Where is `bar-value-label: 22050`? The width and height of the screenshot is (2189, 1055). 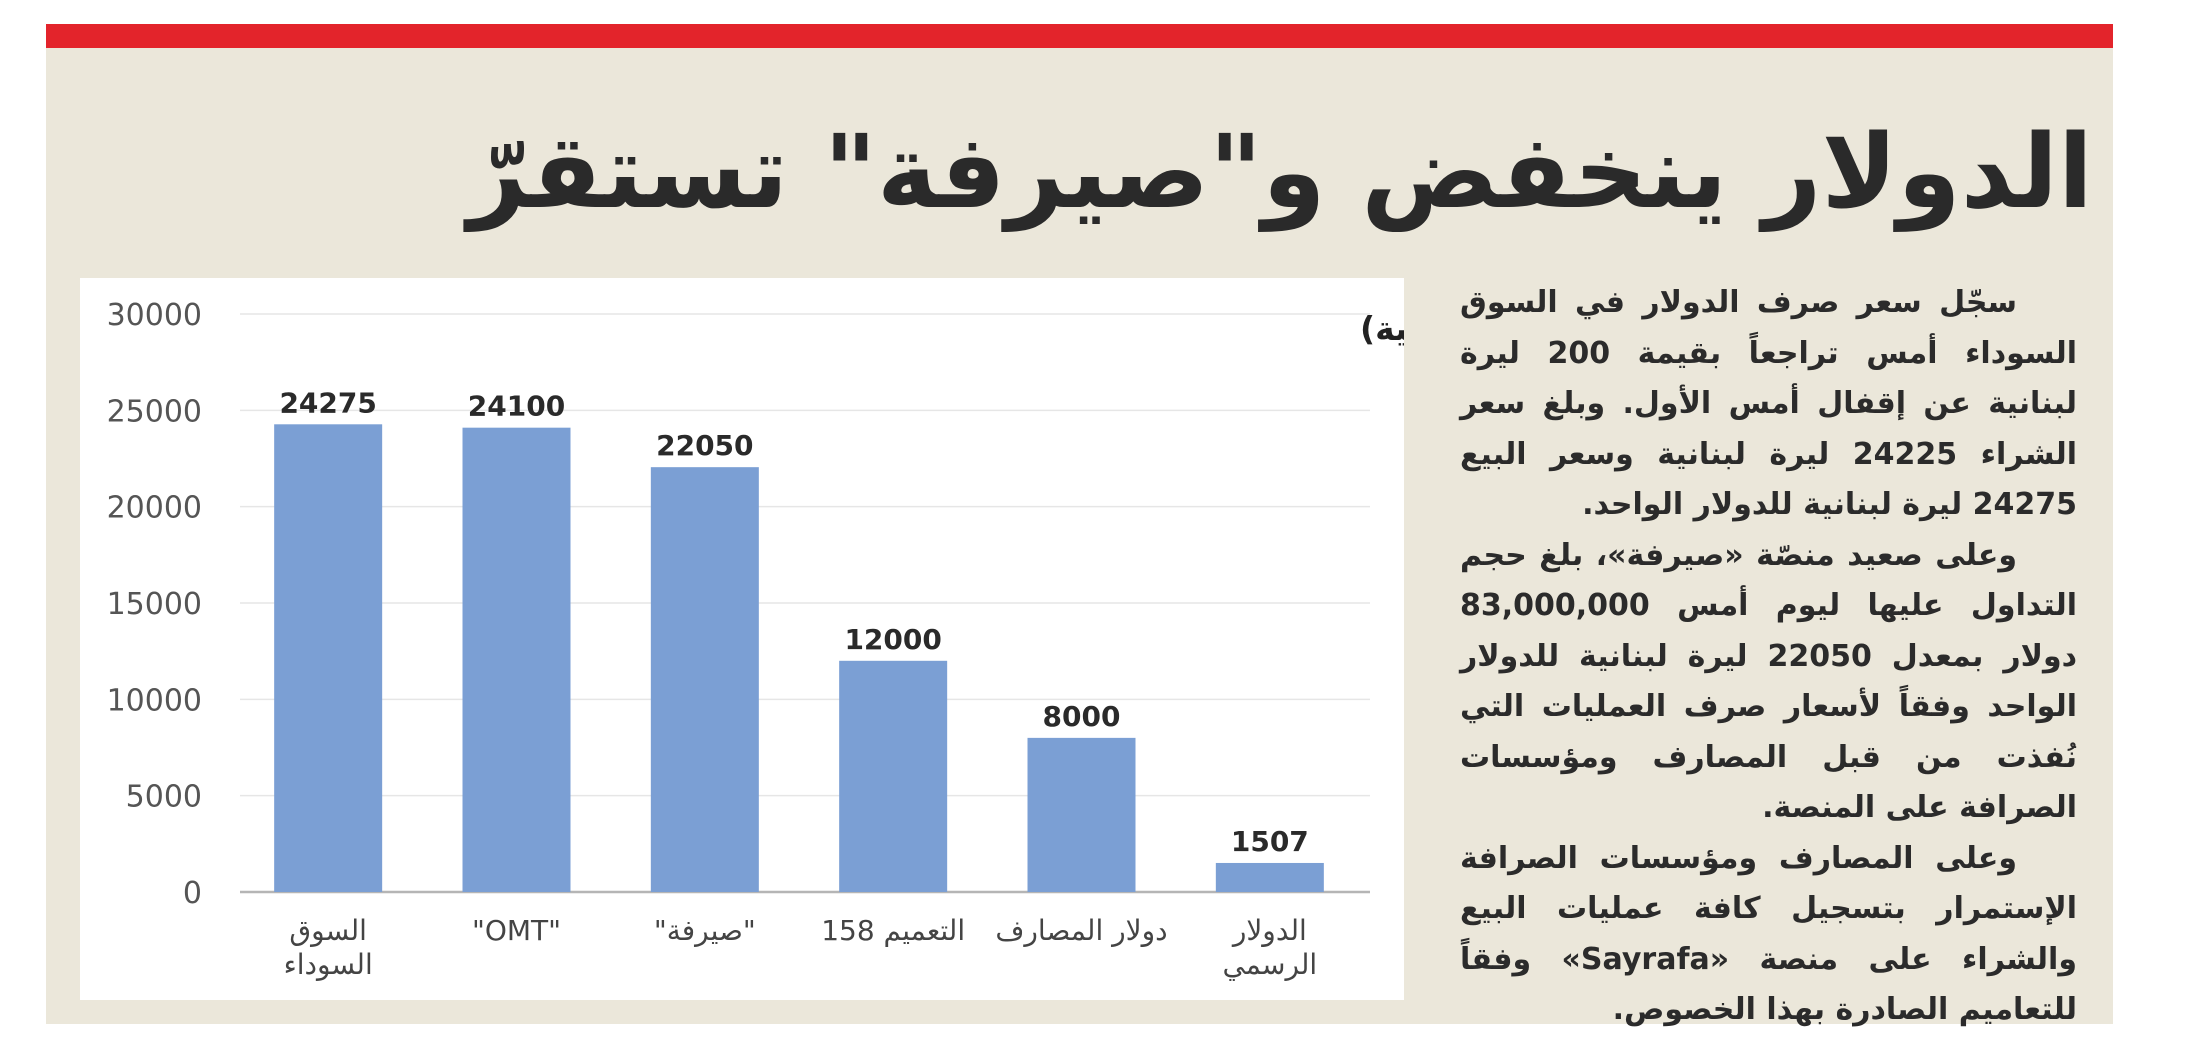 bar-value-label: 22050 is located at coordinates (704, 445).